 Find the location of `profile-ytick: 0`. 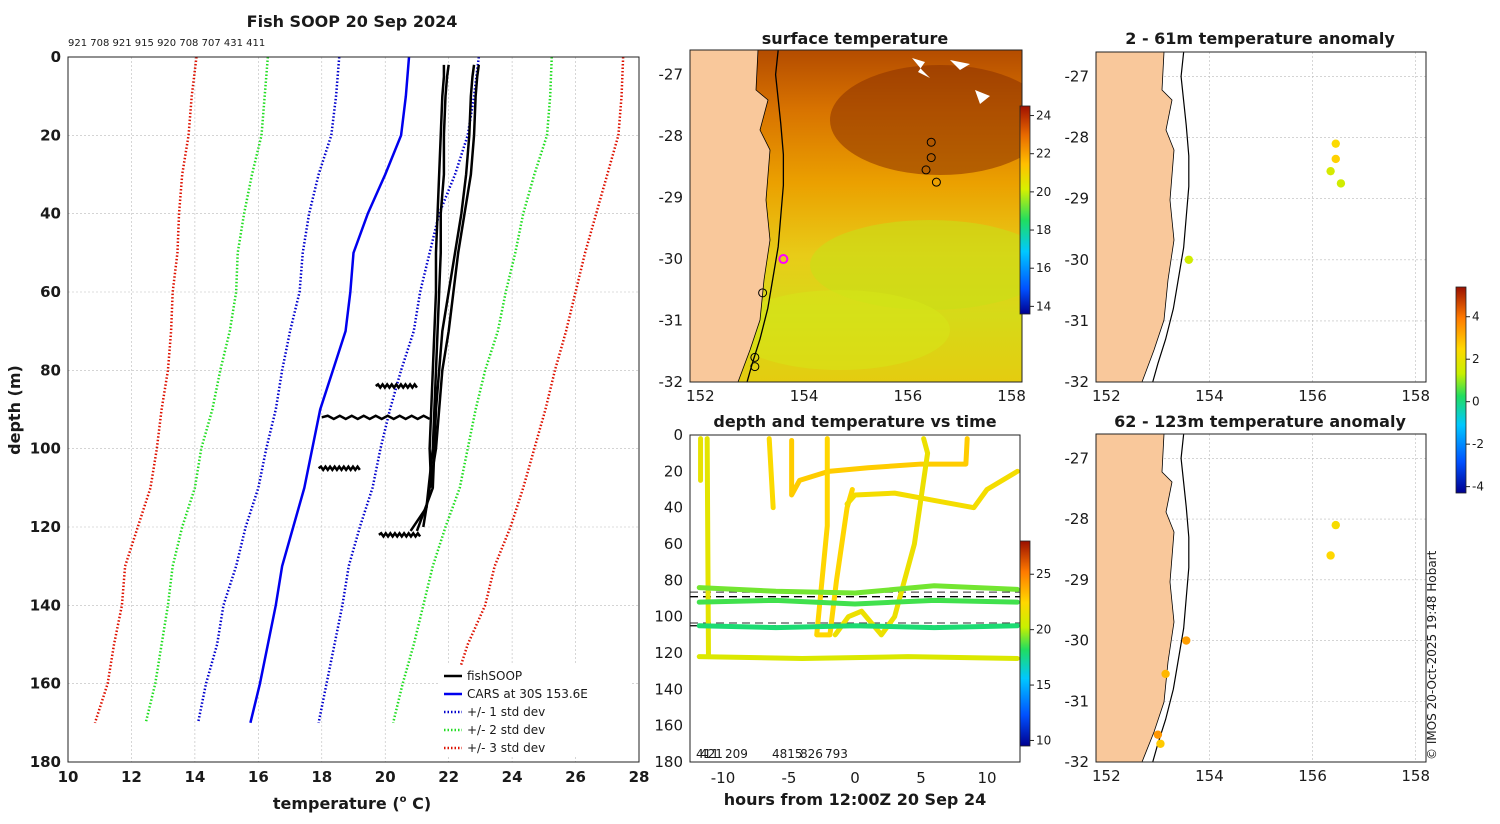

profile-ytick: 0 is located at coordinates (56, 57).